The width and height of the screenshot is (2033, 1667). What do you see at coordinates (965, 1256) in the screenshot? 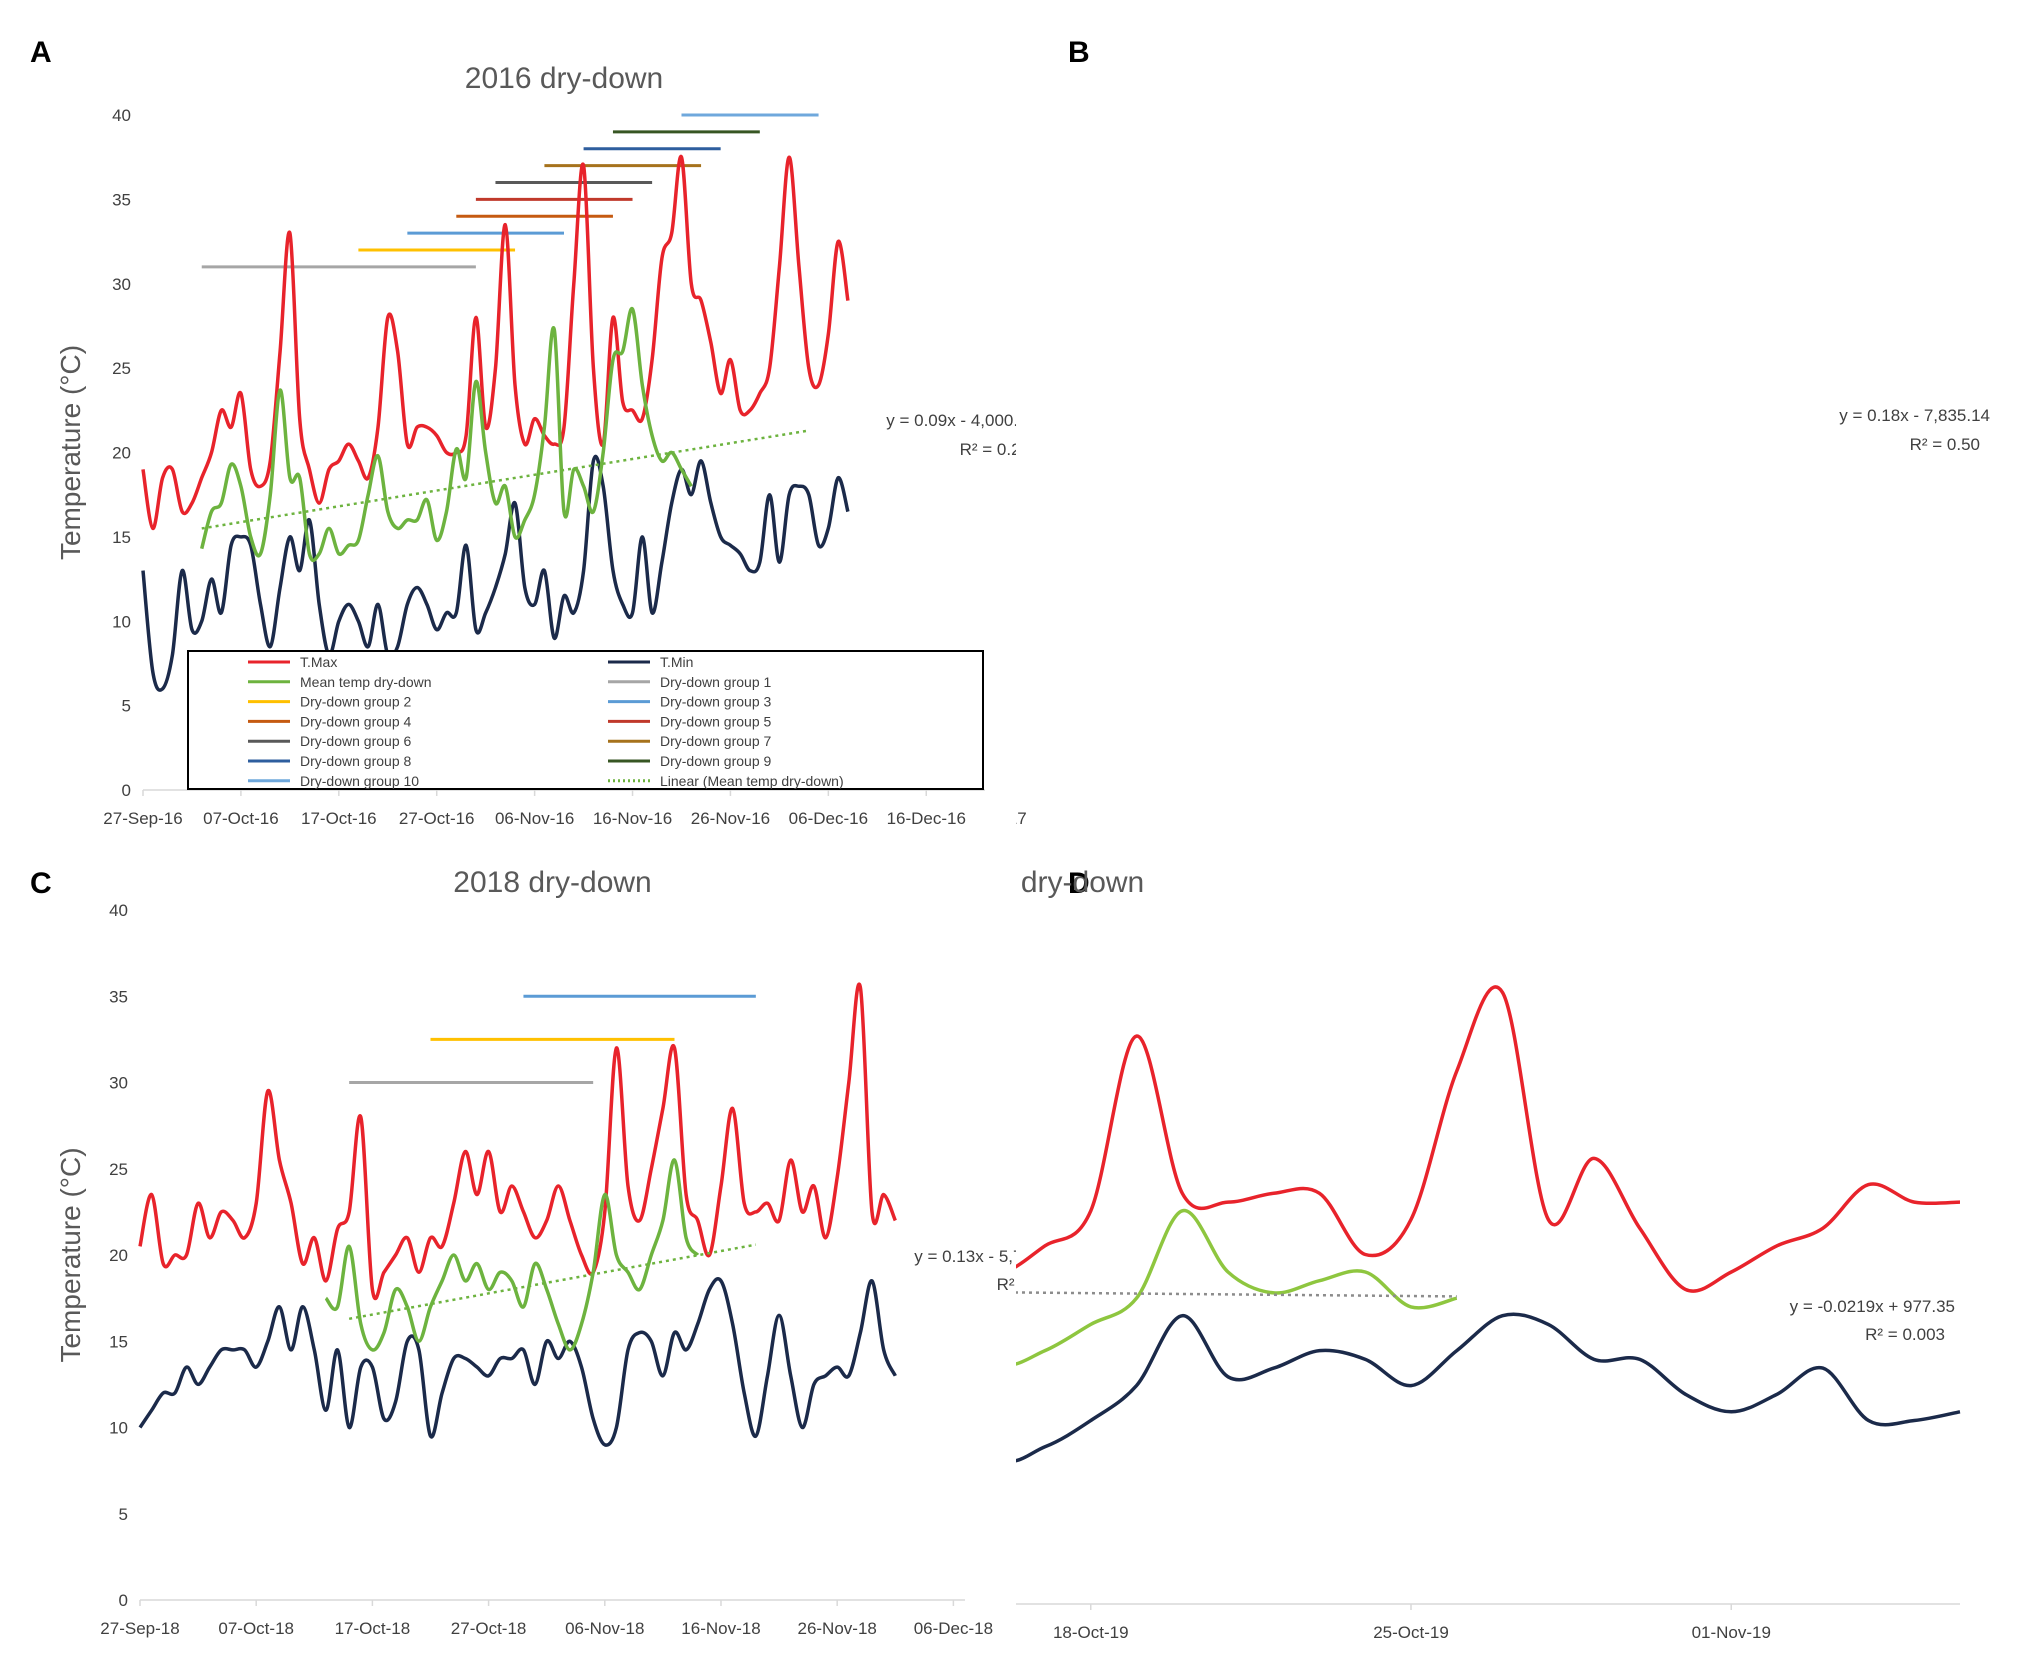
I see `trend-equation: y = 0.13x - 5,737.83` at bounding box center [965, 1256].